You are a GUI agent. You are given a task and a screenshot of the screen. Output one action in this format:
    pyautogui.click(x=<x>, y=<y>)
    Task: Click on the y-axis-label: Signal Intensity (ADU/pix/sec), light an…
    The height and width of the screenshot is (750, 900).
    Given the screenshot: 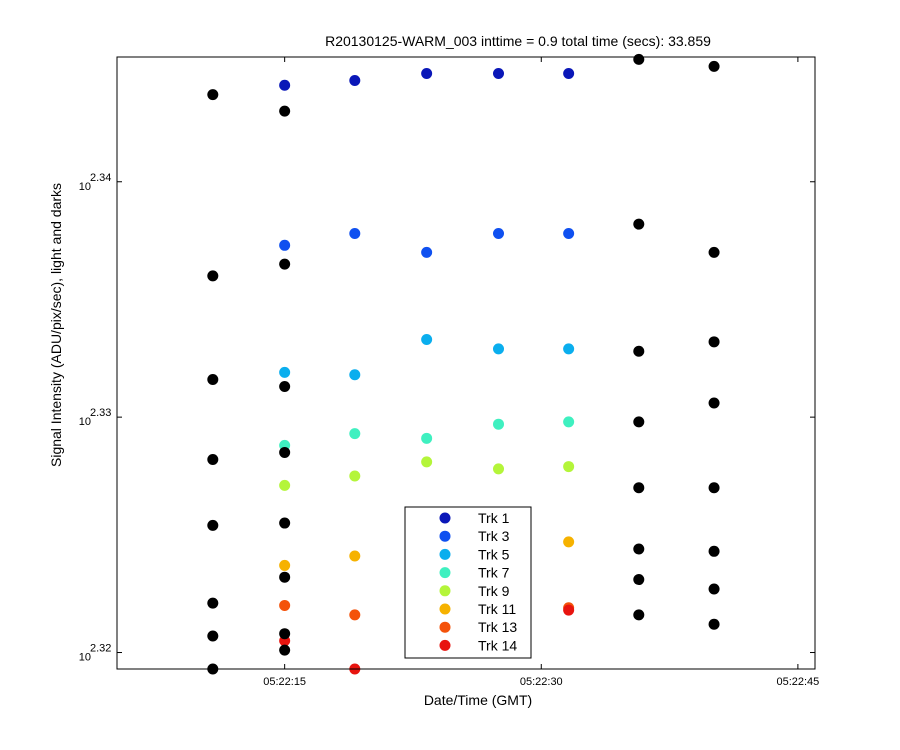 What is the action you would take?
    pyautogui.click(x=56, y=325)
    